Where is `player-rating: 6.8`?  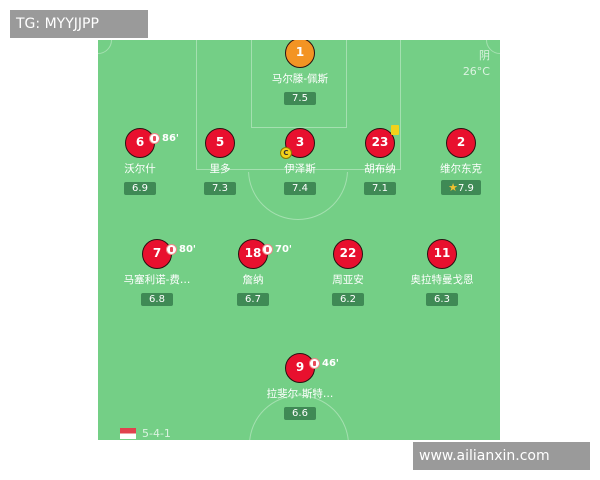
player-rating: 6.8 is located at coordinates (157, 299).